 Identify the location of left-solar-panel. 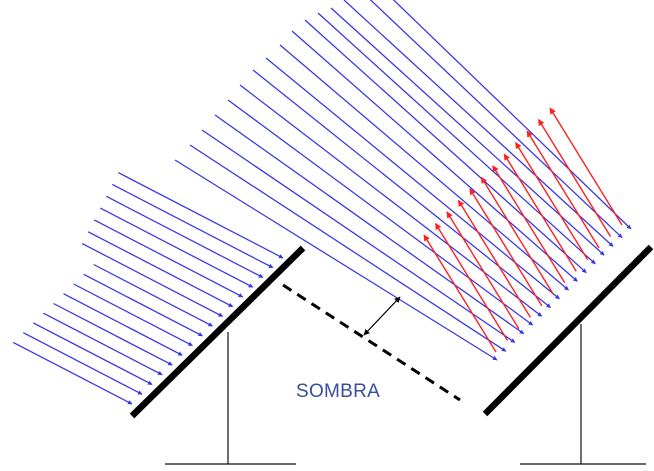
(217, 332).